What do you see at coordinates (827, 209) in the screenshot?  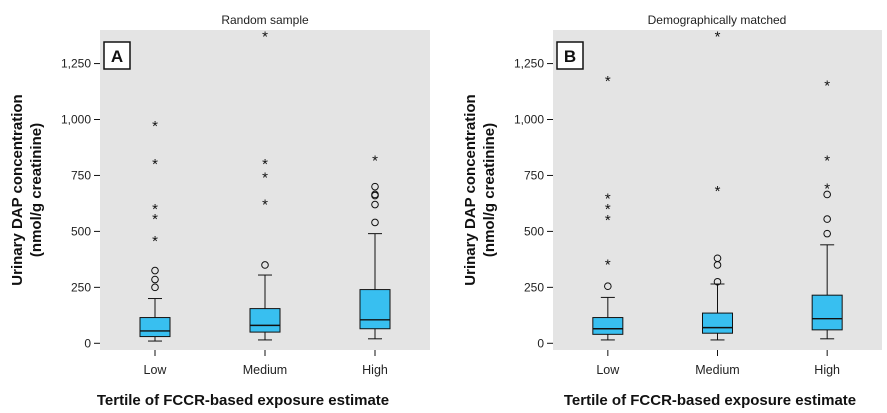 I see `box-high: * * *` at bounding box center [827, 209].